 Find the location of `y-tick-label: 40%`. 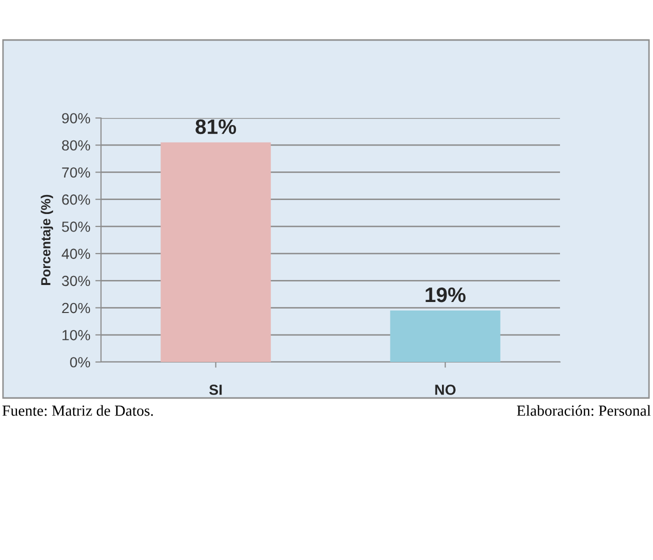

y-tick-label: 40% is located at coordinates (76, 253).